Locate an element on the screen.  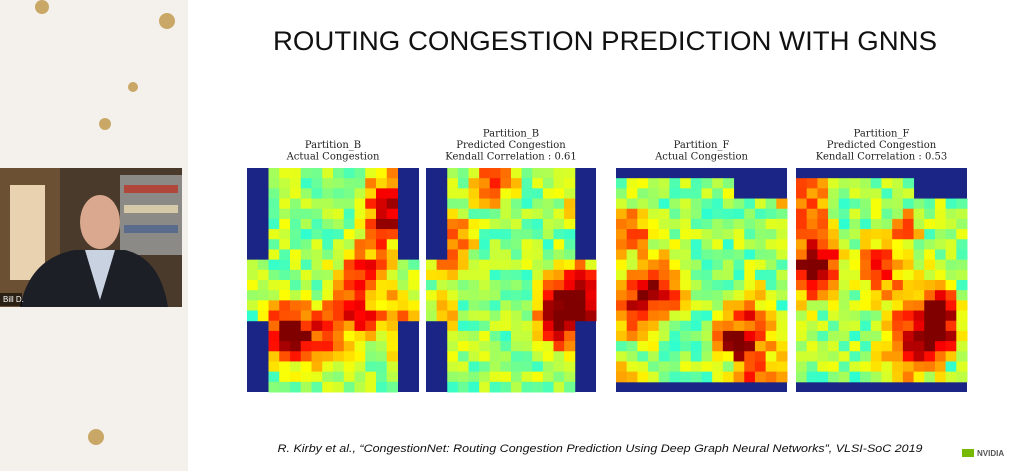
heatmap is located at coordinates (333, 280).